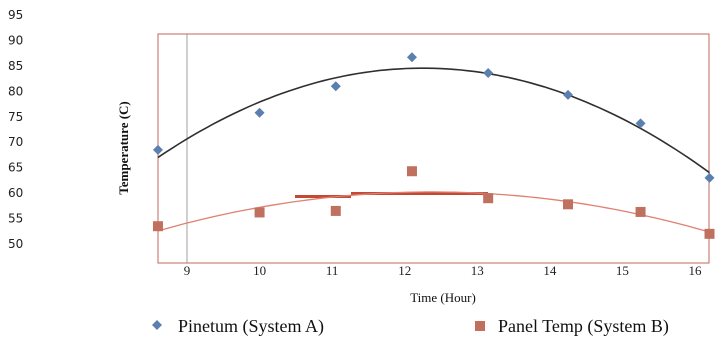 This screenshot has height=344, width=716. Describe the element at coordinates (622, 270) in the screenshot. I see `x-tick-label: 15` at that location.